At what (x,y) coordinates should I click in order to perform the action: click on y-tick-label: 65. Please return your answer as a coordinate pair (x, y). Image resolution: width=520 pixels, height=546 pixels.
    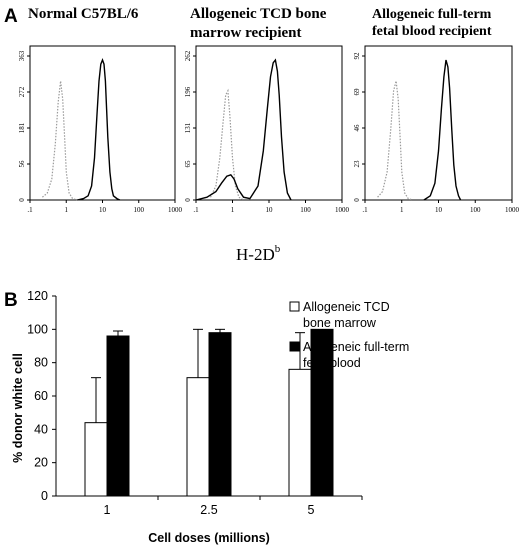
    Looking at the image, I should click on (188, 164).